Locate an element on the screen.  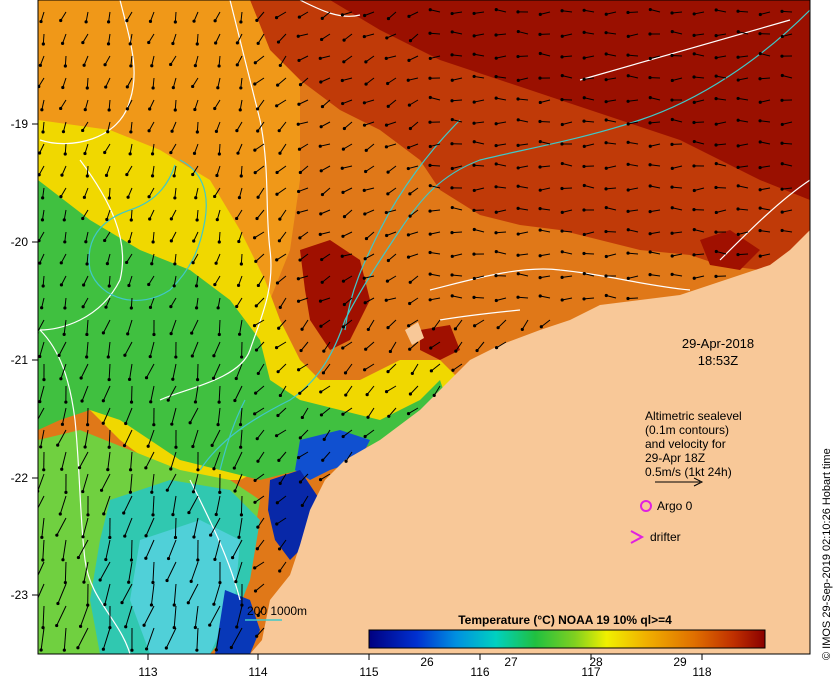
lon-tick-label: 116 is located at coordinates (479, 672).